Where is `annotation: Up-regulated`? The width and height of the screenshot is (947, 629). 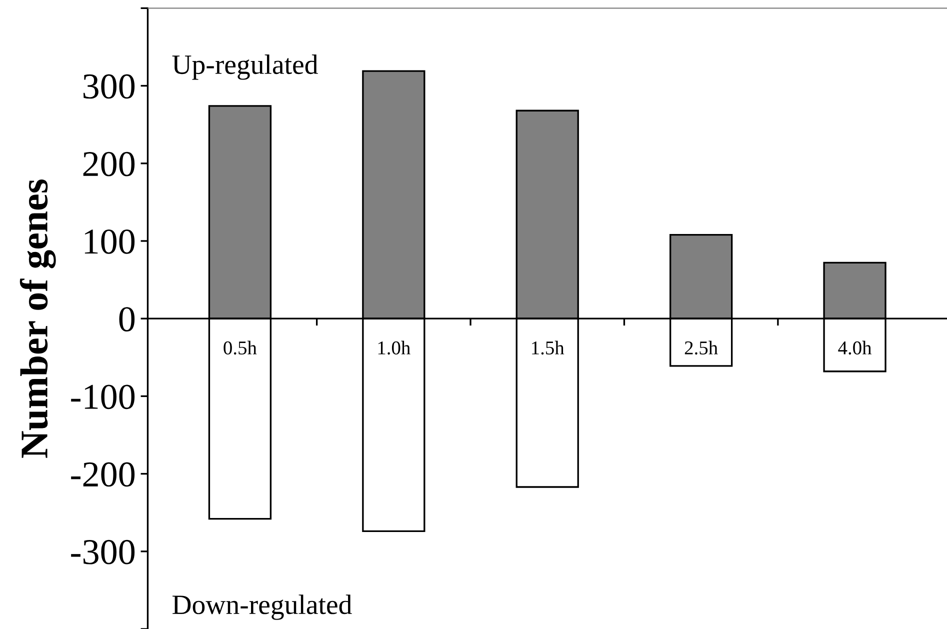
annotation: Up-regulated is located at coordinates (245, 67).